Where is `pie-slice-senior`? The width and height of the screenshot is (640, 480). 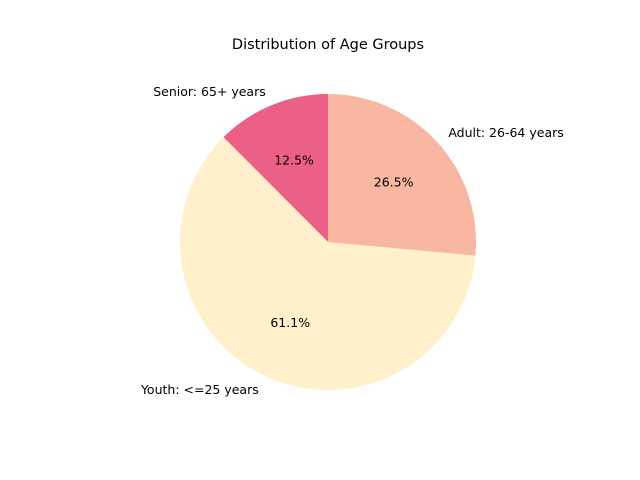
pie-slice-senior is located at coordinates (275, 168).